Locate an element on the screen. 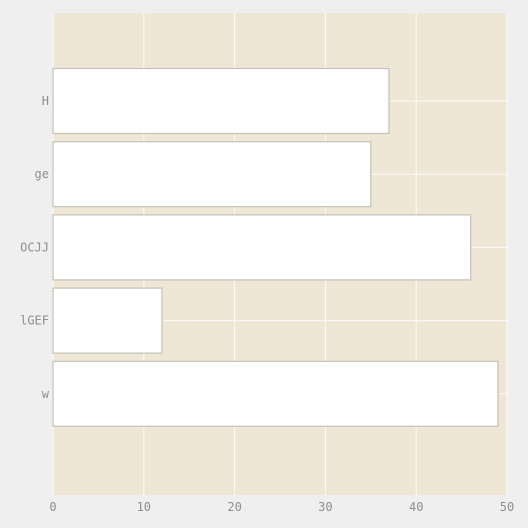 The width and height of the screenshot is (528, 528). y-tick-label-2: OCJJ is located at coordinates (34, 247).